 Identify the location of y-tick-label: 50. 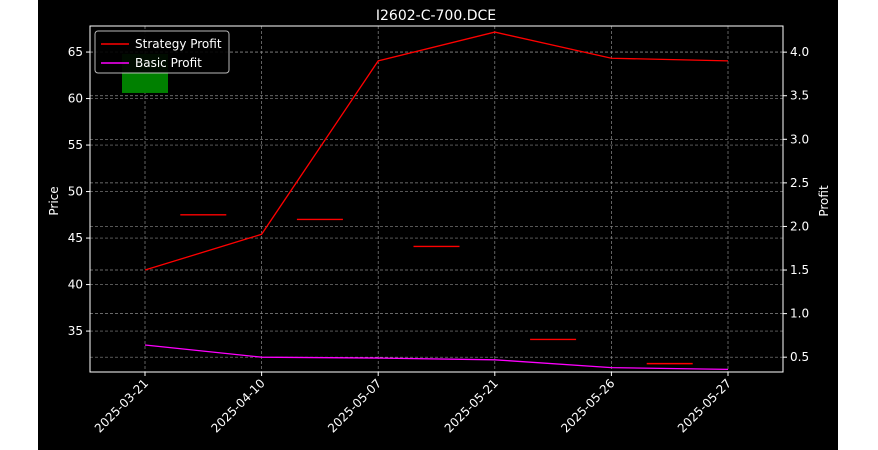
(75, 192).